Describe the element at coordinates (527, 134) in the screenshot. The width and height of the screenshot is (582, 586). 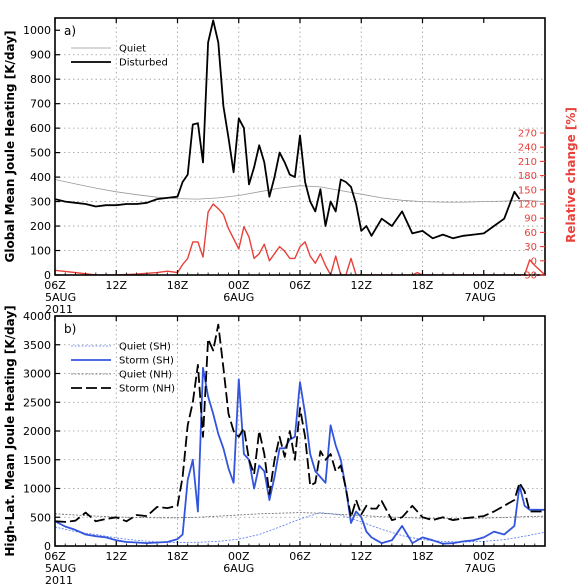
I see `right-tick-label: 270` at that location.